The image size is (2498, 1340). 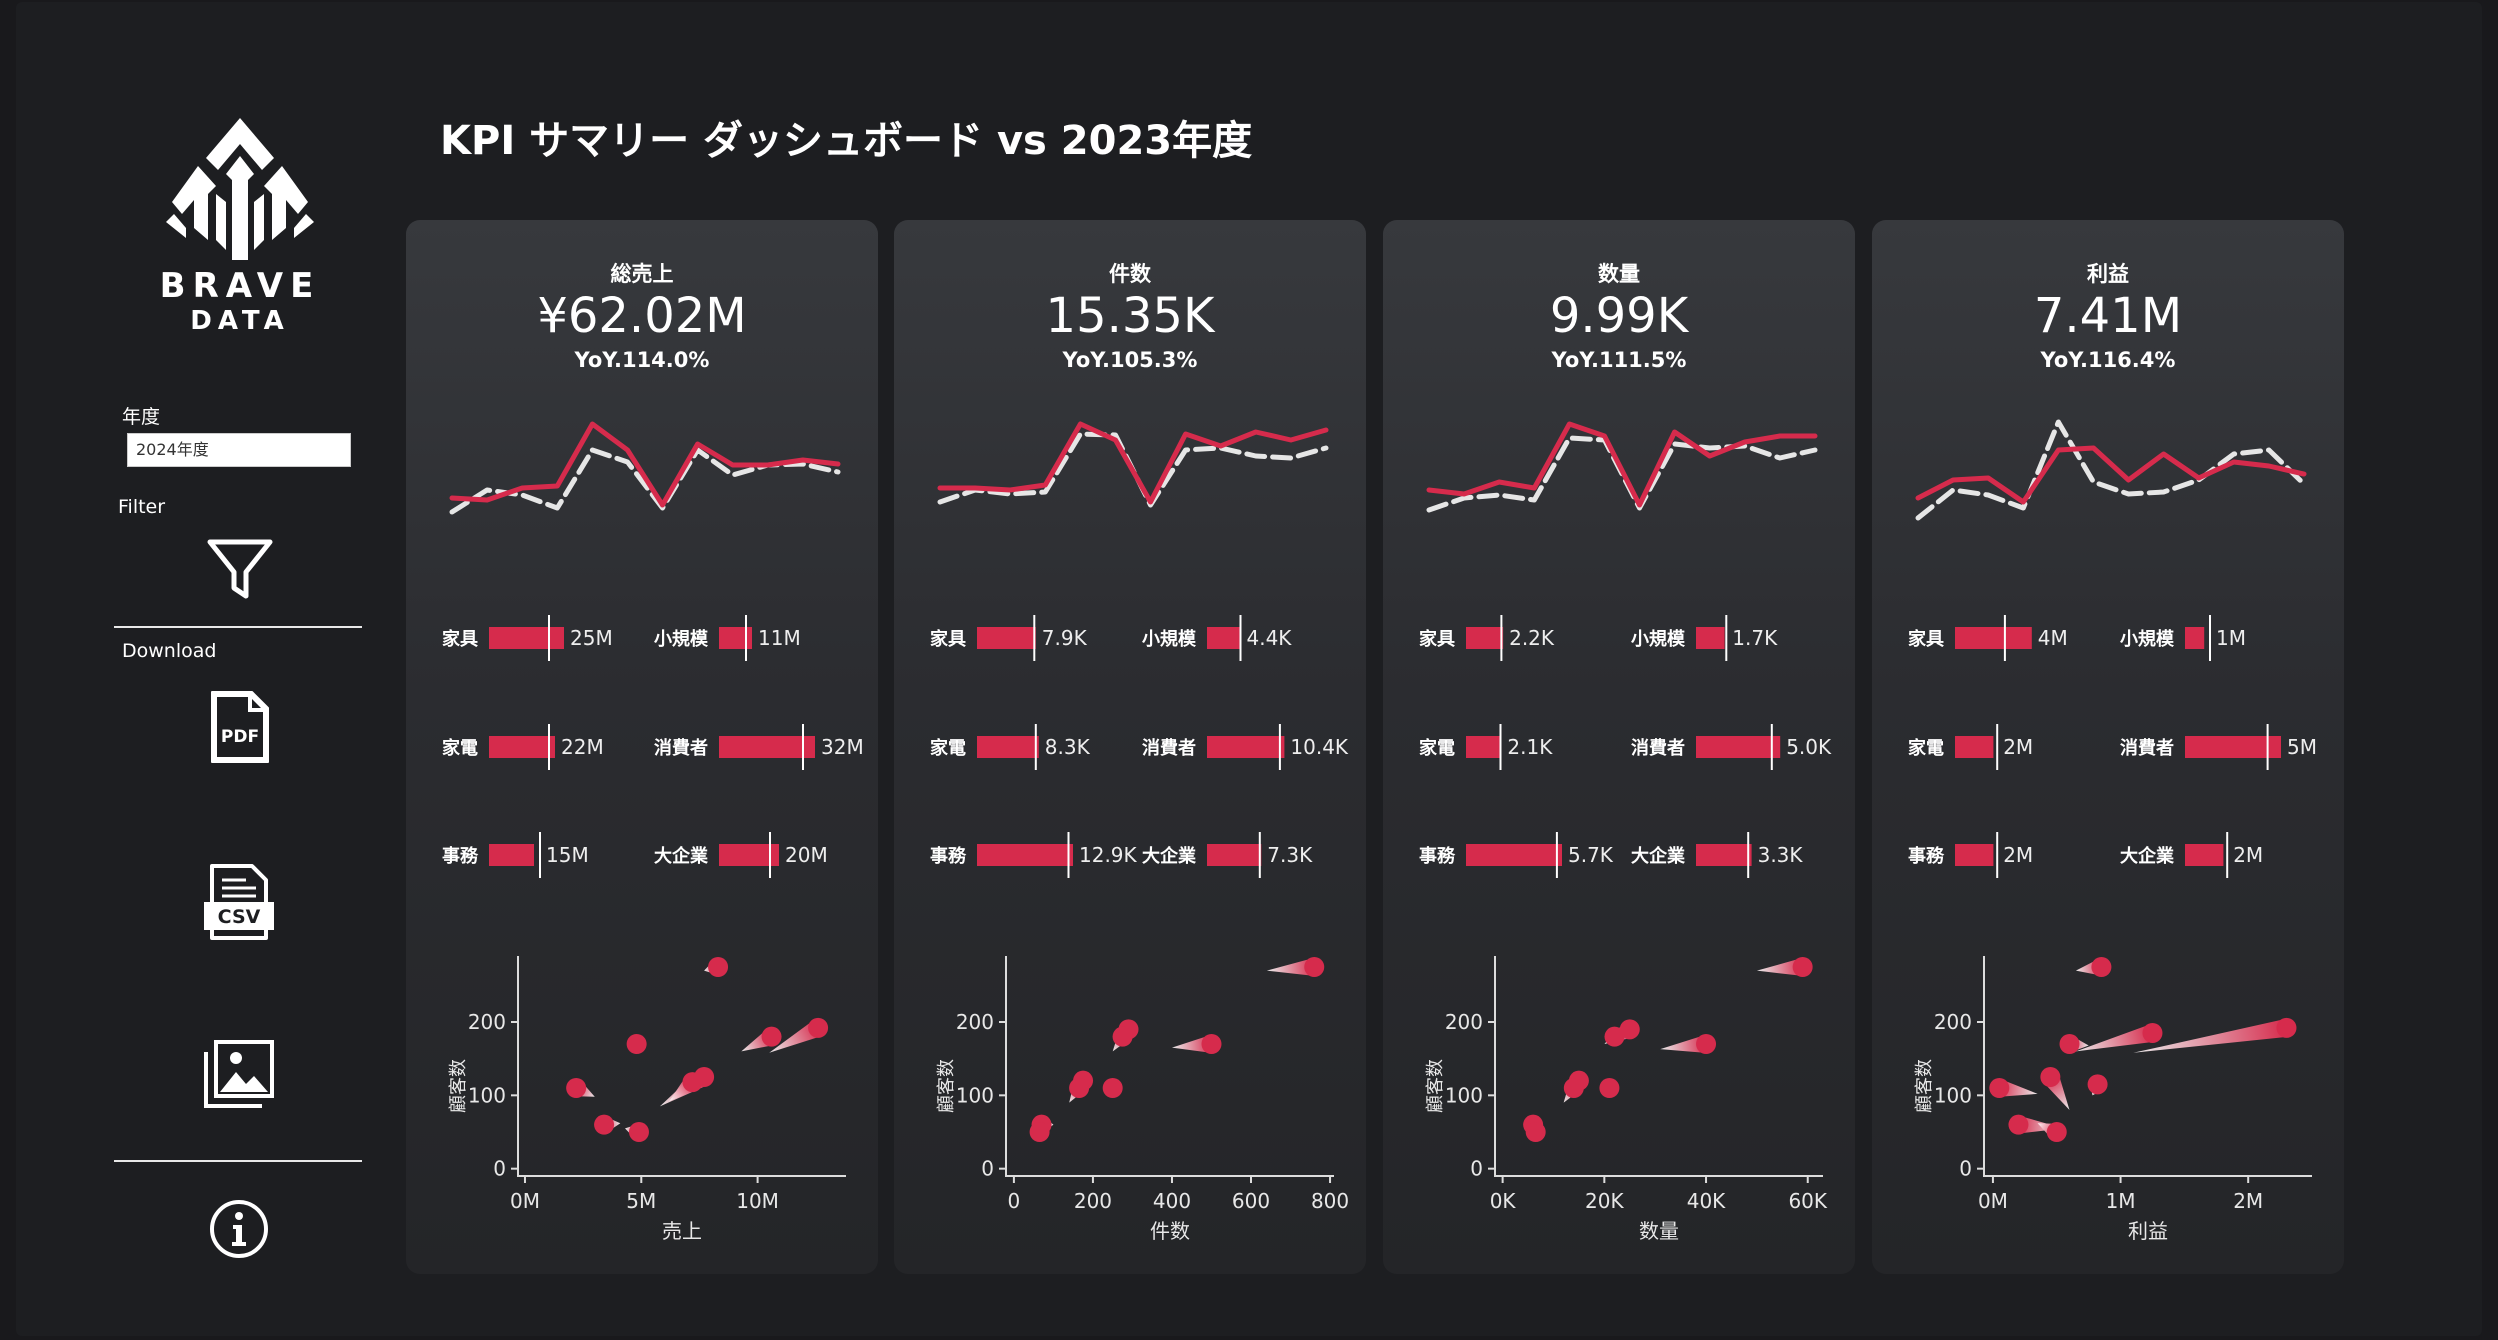 I want to click on x-tick-label: 800, so click(x=1330, y=1201).